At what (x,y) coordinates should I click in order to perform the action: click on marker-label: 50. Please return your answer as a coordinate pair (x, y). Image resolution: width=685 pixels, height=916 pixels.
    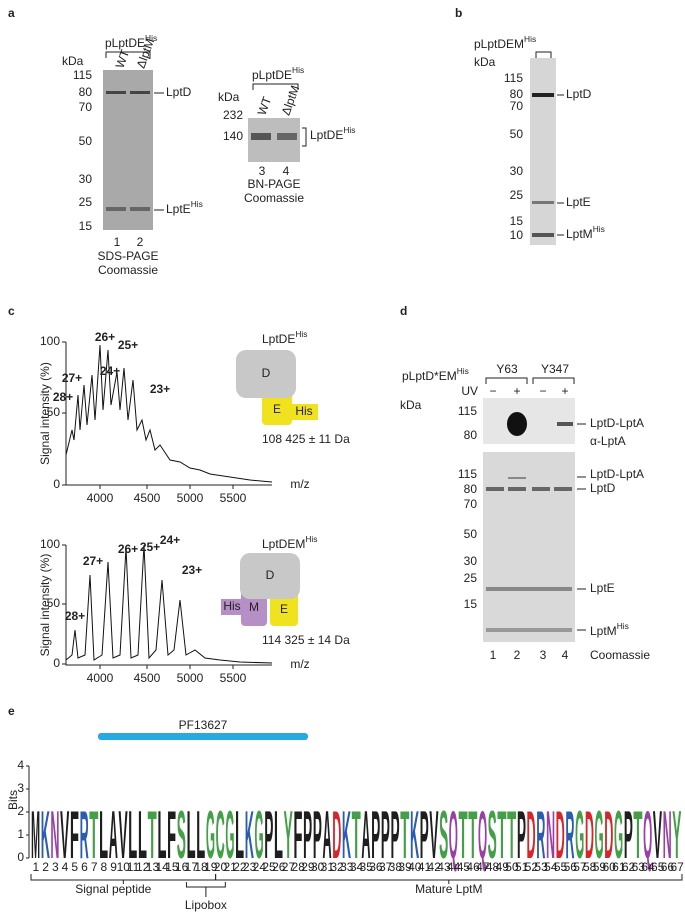
    Looking at the image, I should click on (517, 134).